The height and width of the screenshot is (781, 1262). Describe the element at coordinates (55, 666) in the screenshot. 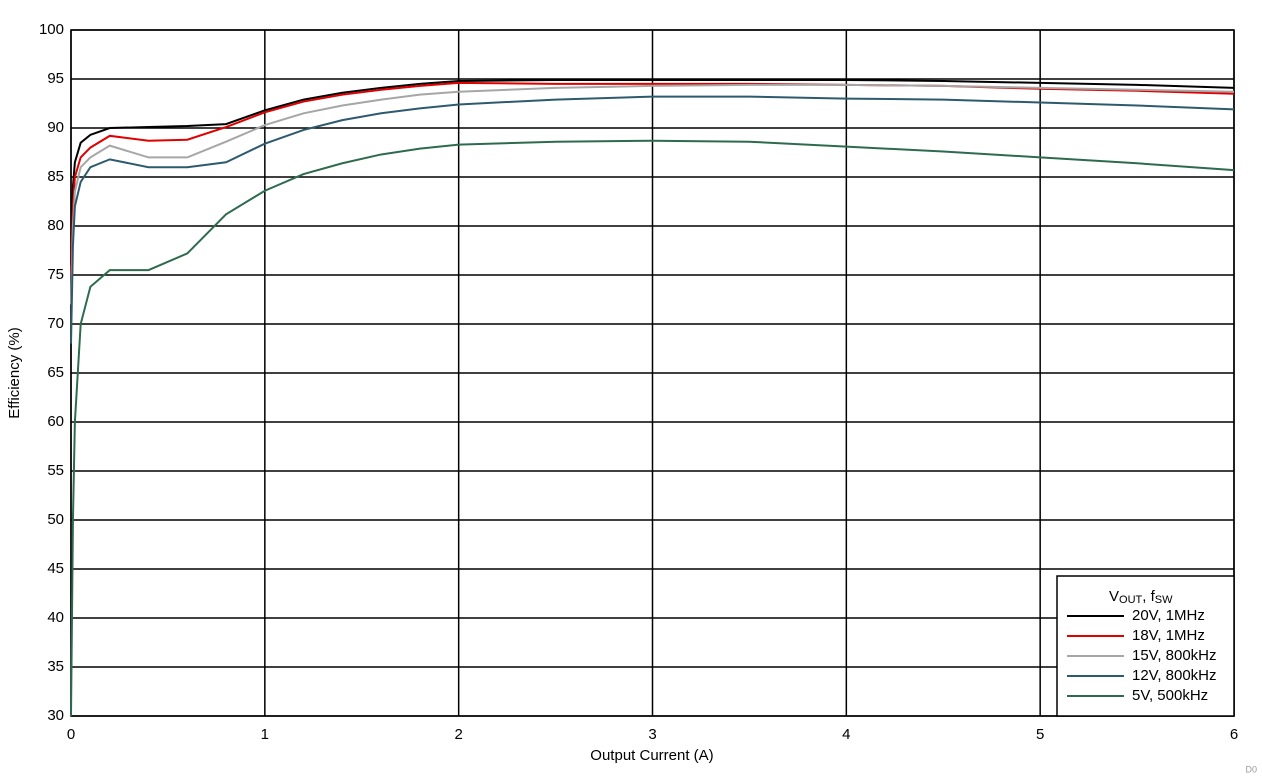

I see `y-tick-label: 35` at that location.